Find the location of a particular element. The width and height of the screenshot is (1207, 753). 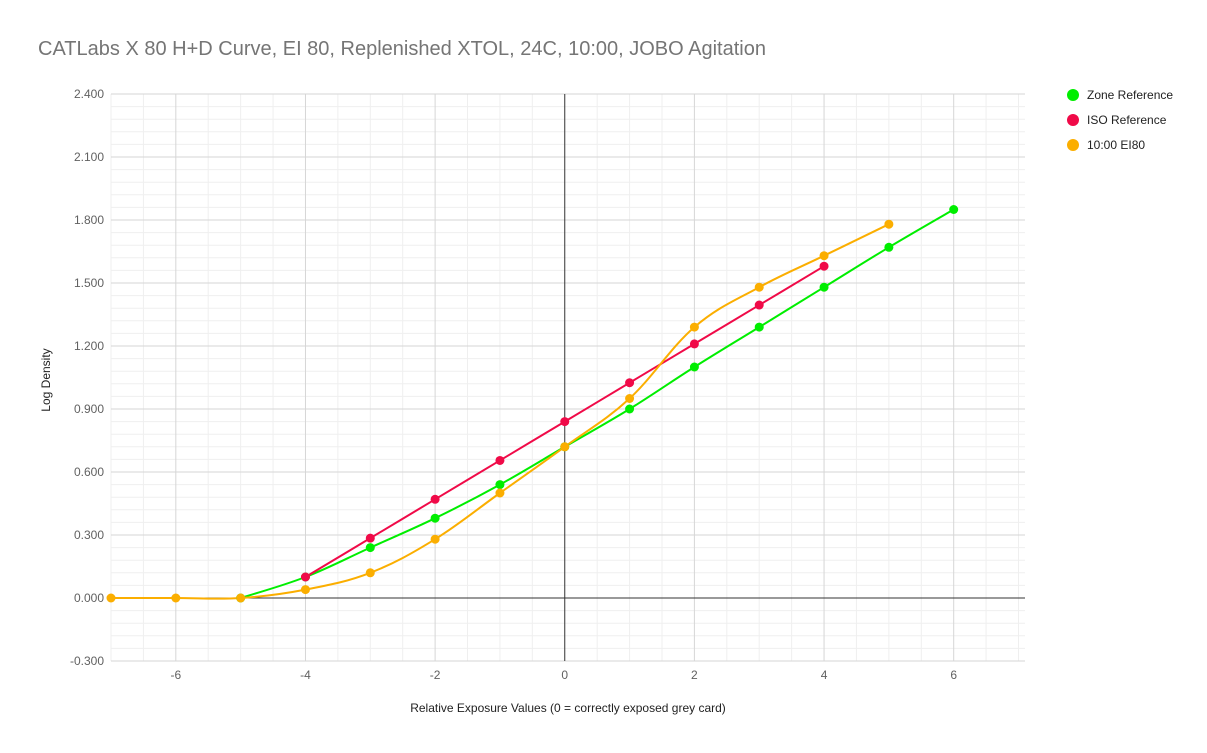

y-tick-label: 0.600 is located at coordinates (89, 472).